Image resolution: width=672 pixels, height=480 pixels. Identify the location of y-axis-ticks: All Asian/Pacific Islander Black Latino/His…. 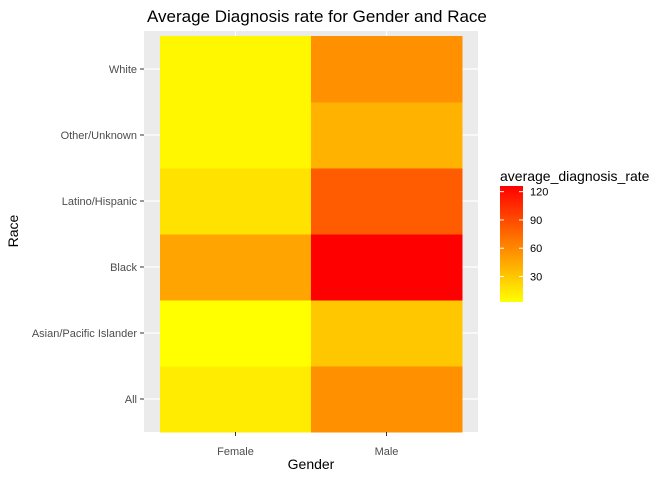
(88, 235).